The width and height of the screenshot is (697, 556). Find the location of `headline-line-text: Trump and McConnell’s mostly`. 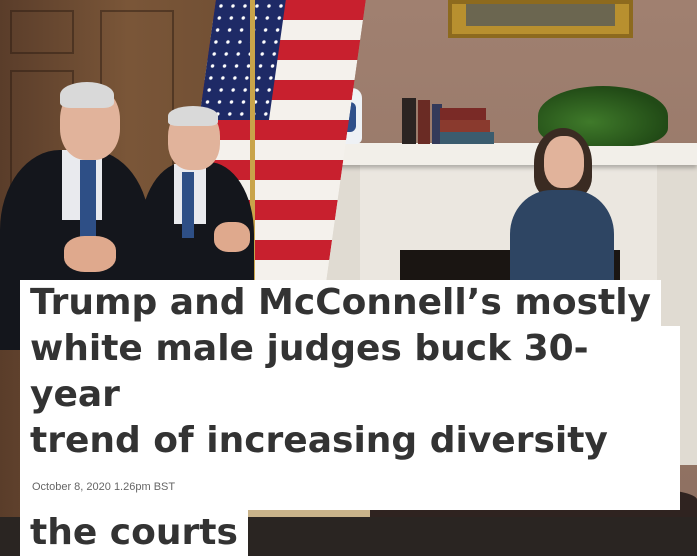

headline-line-text: Trump and McConnell’s mostly is located at coordinates (341, 303).